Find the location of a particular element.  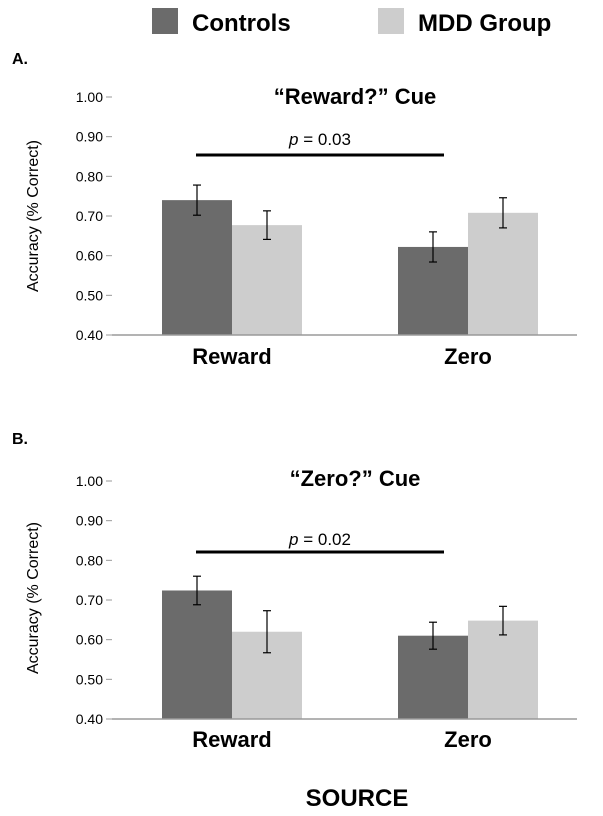

chart-title: “Zero?” Cue is located at coordinates (355, 478).